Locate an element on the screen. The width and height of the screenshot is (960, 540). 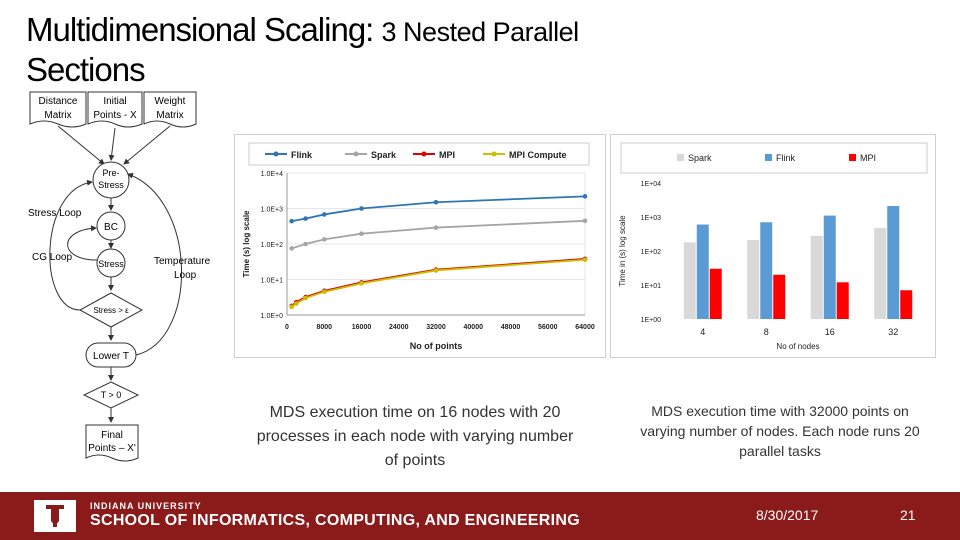
output-final-points: Final Points – X' is located at coordinates (112, 443).